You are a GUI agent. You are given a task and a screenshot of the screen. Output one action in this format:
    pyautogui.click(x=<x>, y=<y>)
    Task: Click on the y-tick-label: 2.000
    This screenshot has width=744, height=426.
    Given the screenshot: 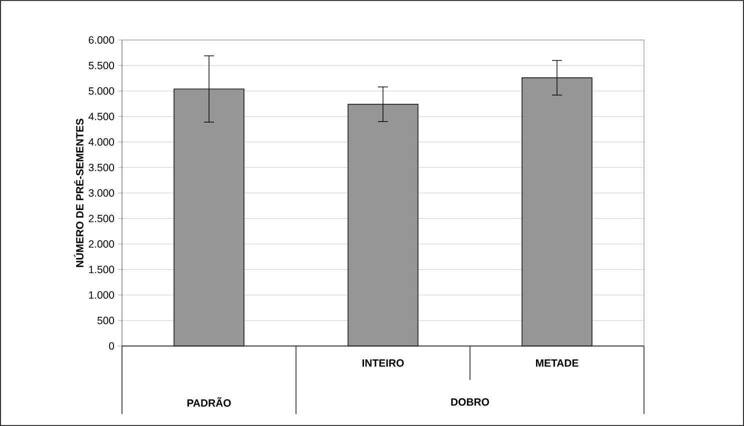 What is the action you would take?
    pyautogui.click(x=101, y=244)
    